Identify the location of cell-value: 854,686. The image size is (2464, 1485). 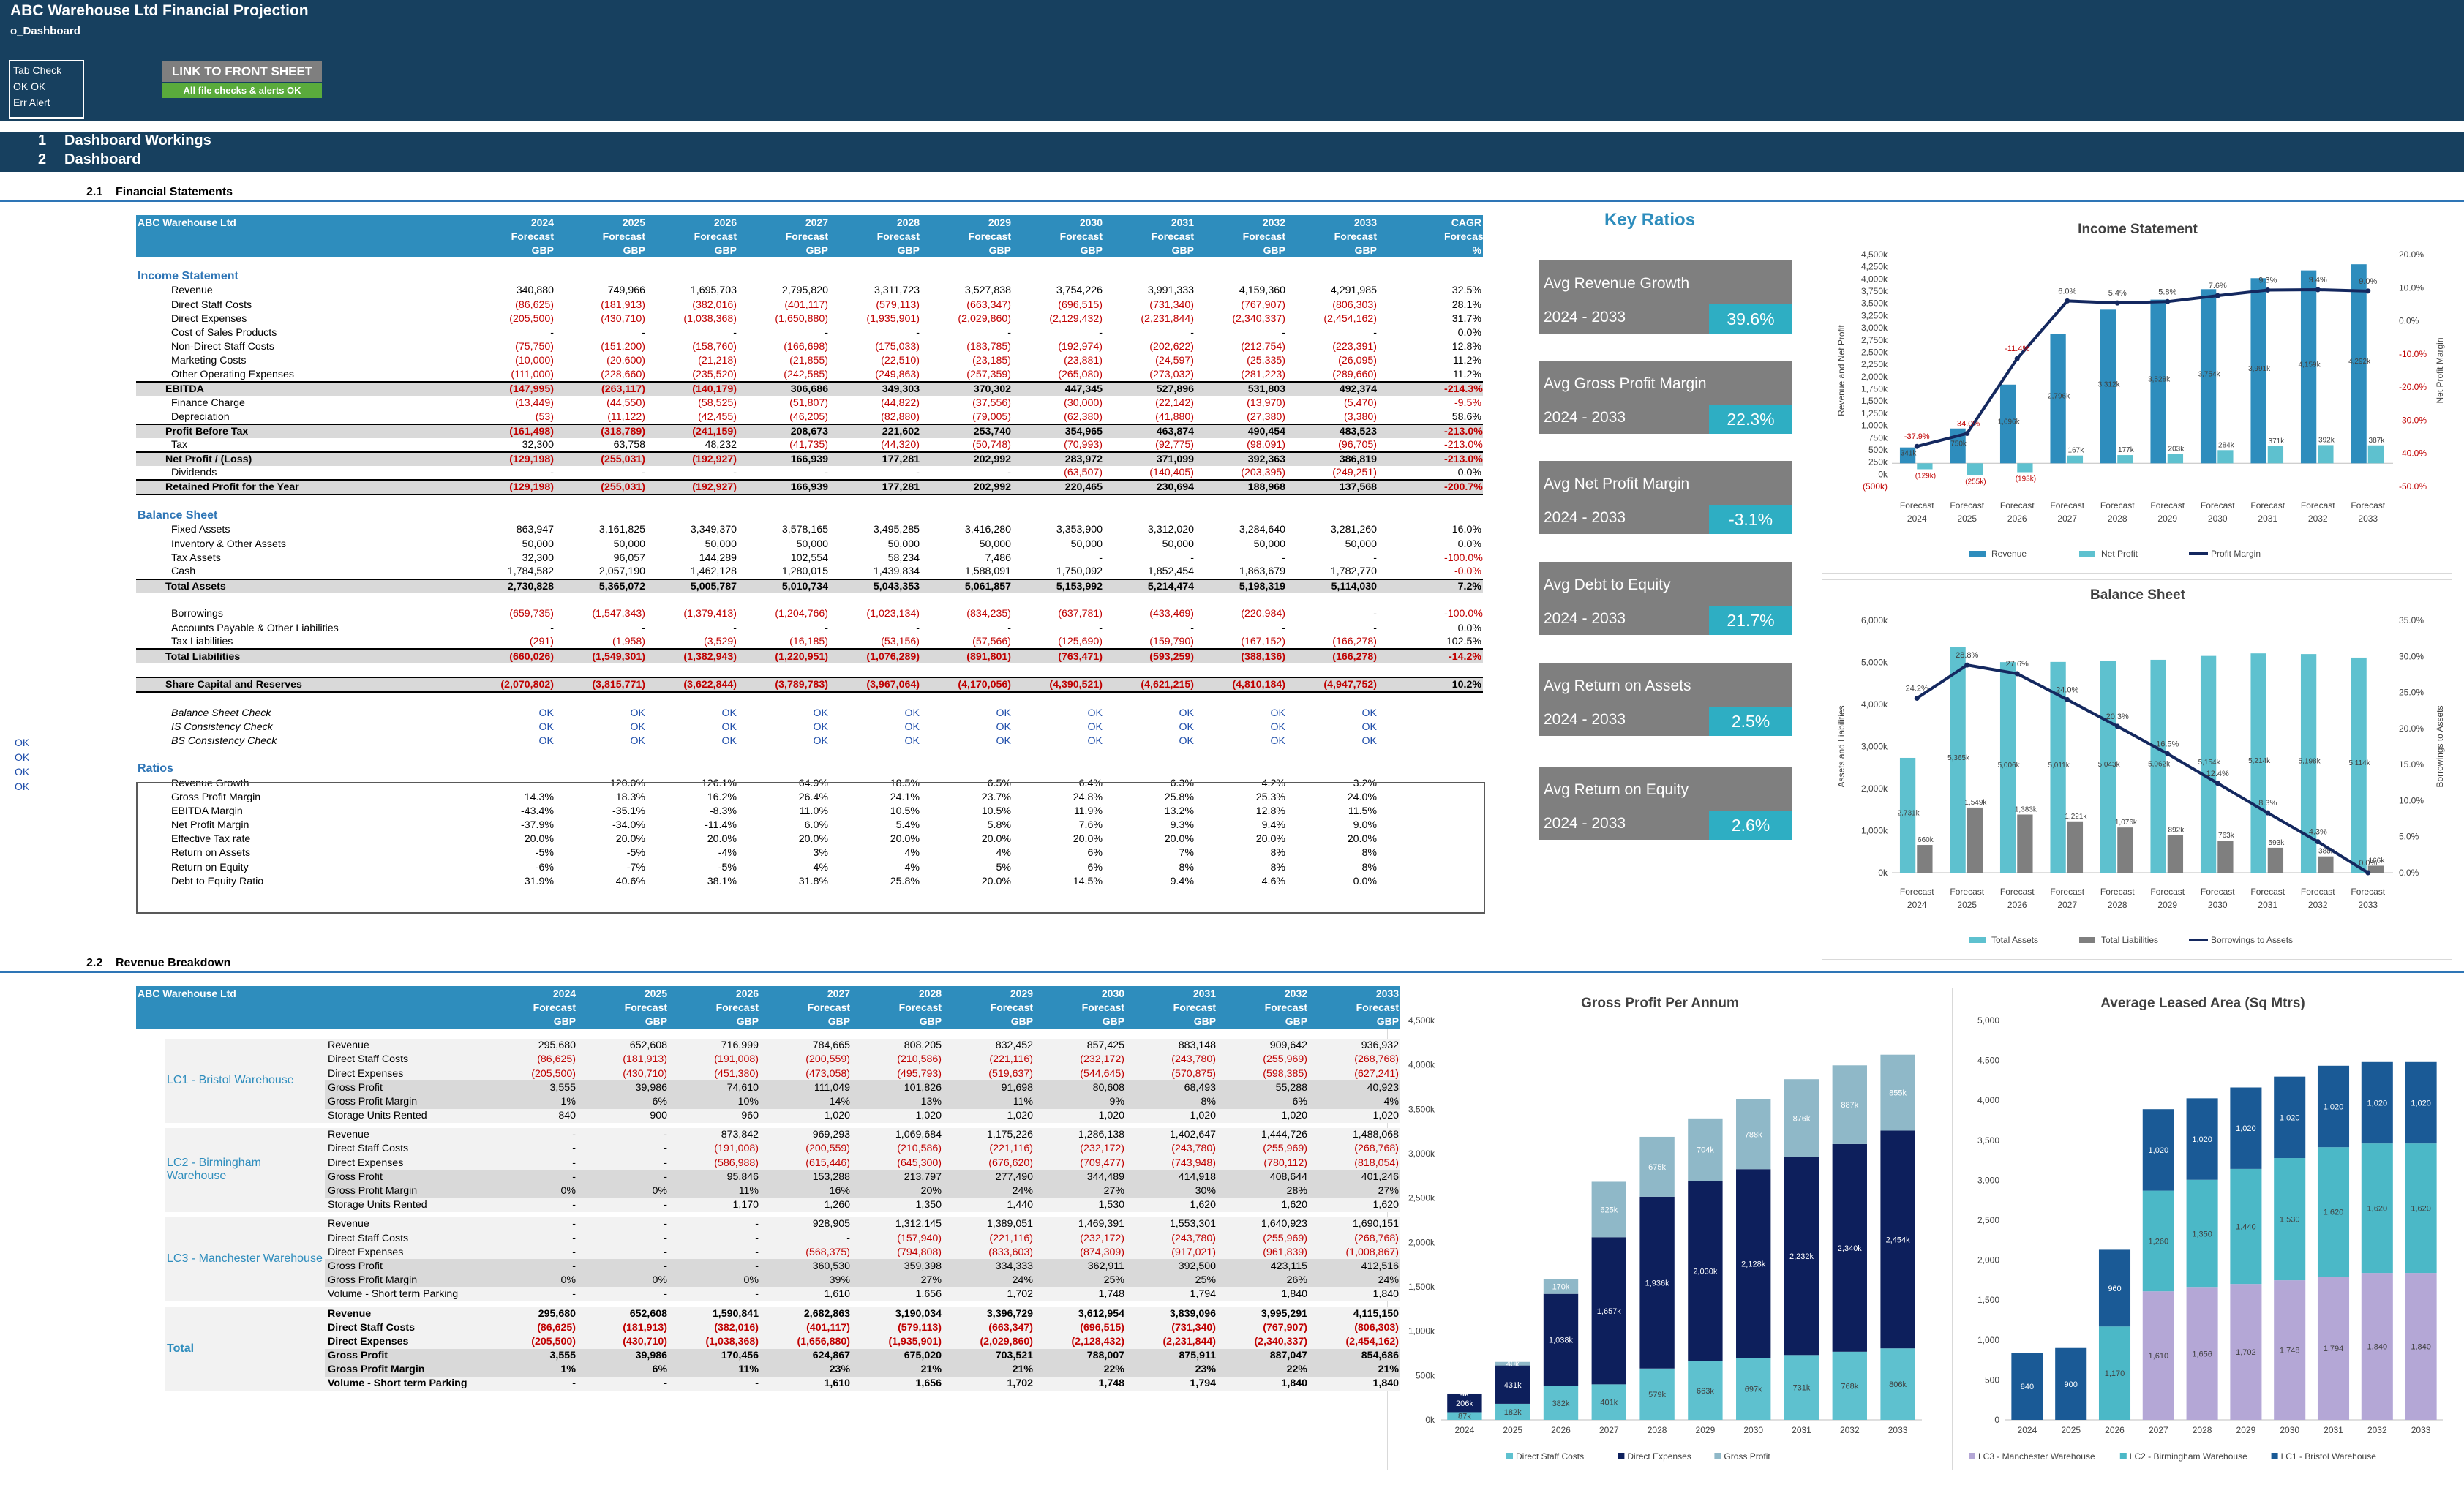
(1355, 1355).